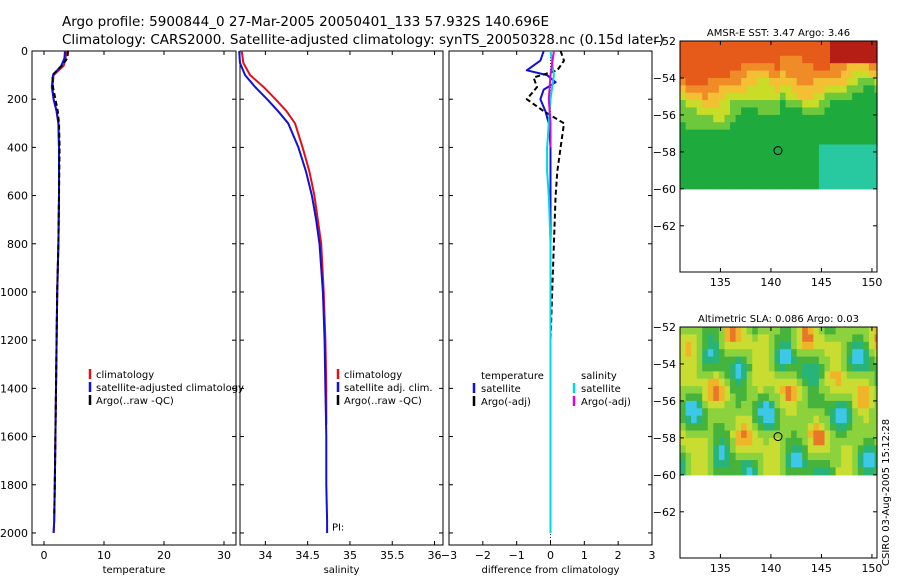 The image size is (900, 580). I want to click on x-tick-label: 135, so click(720, 282).